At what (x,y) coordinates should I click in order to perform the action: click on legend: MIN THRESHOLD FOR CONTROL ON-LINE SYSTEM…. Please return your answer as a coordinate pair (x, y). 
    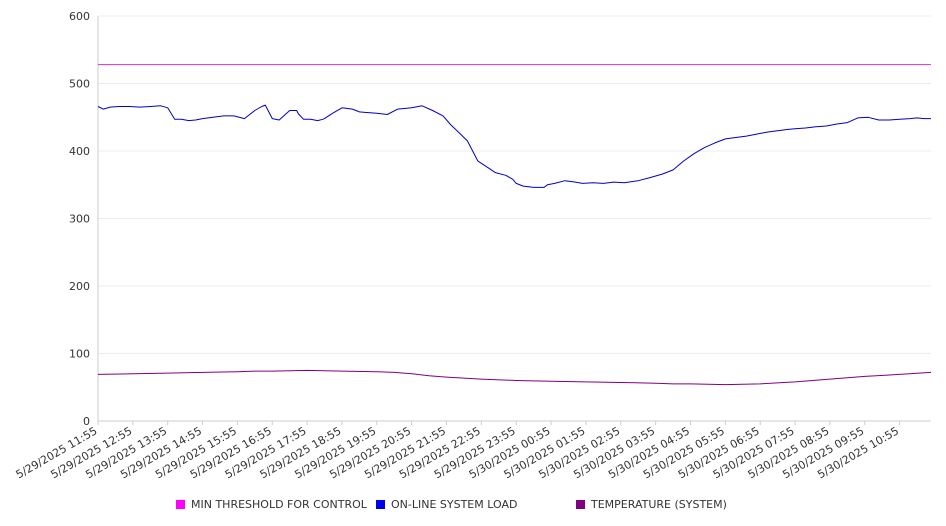
    Looking at the image, I should click on (473, 506).